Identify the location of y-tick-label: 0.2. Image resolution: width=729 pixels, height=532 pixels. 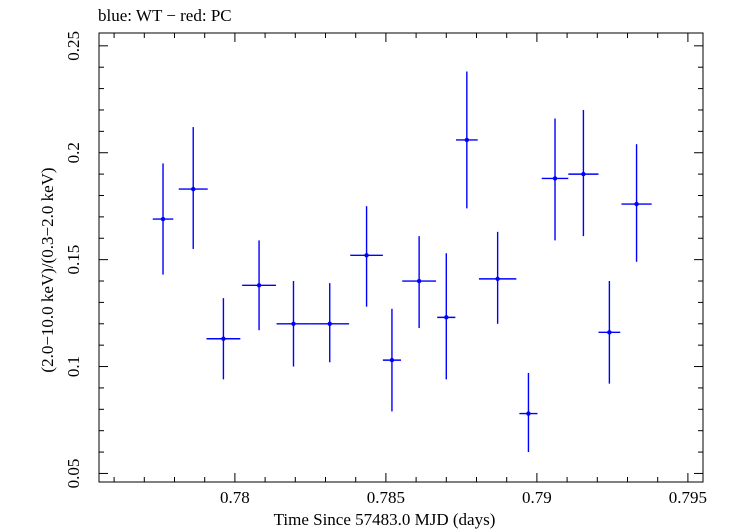
(73, 152).